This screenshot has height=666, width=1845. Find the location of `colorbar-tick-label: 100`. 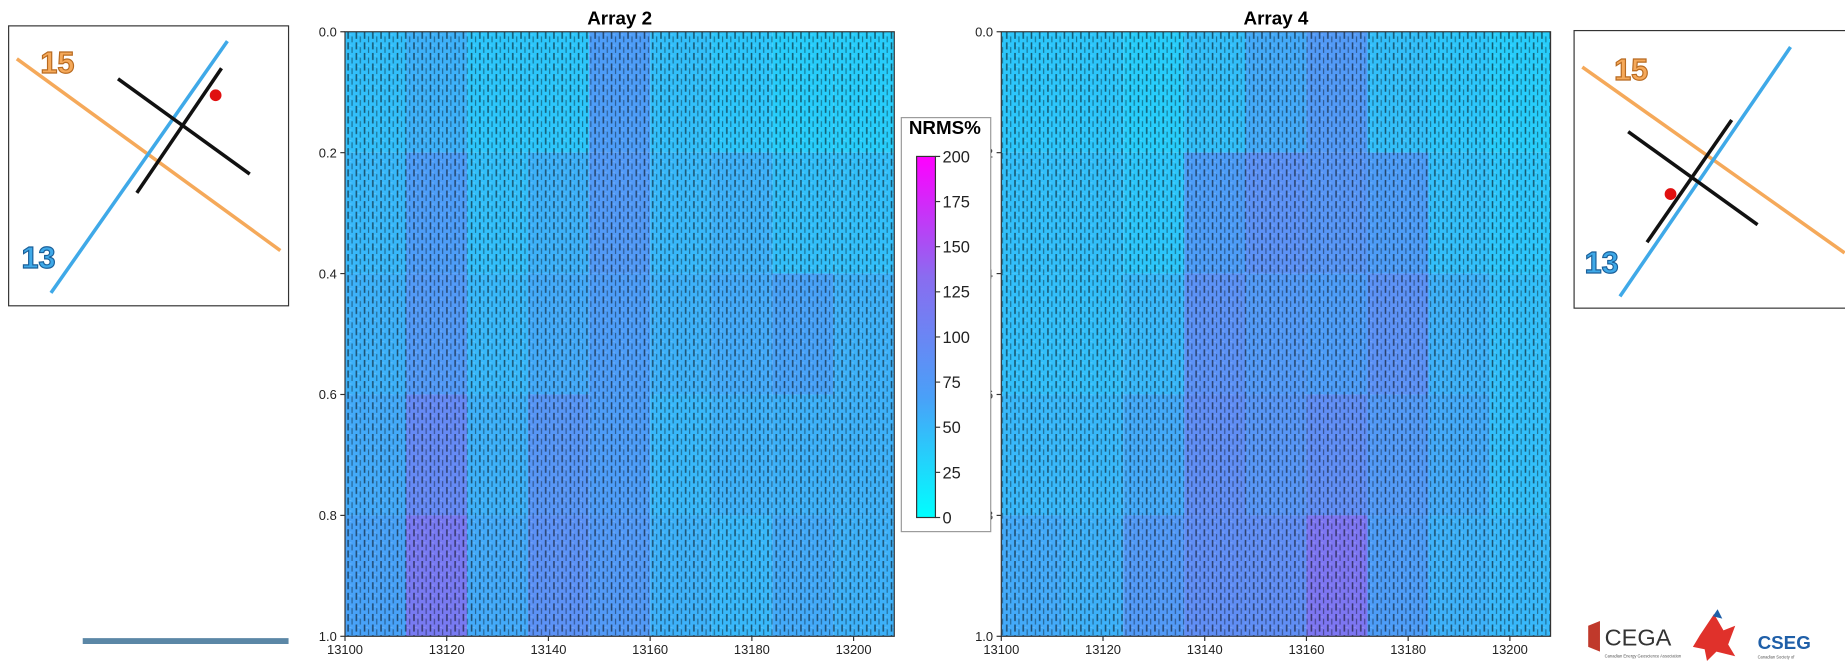

colorbar-tick-label: 100 is located at coordinates (955, 338).